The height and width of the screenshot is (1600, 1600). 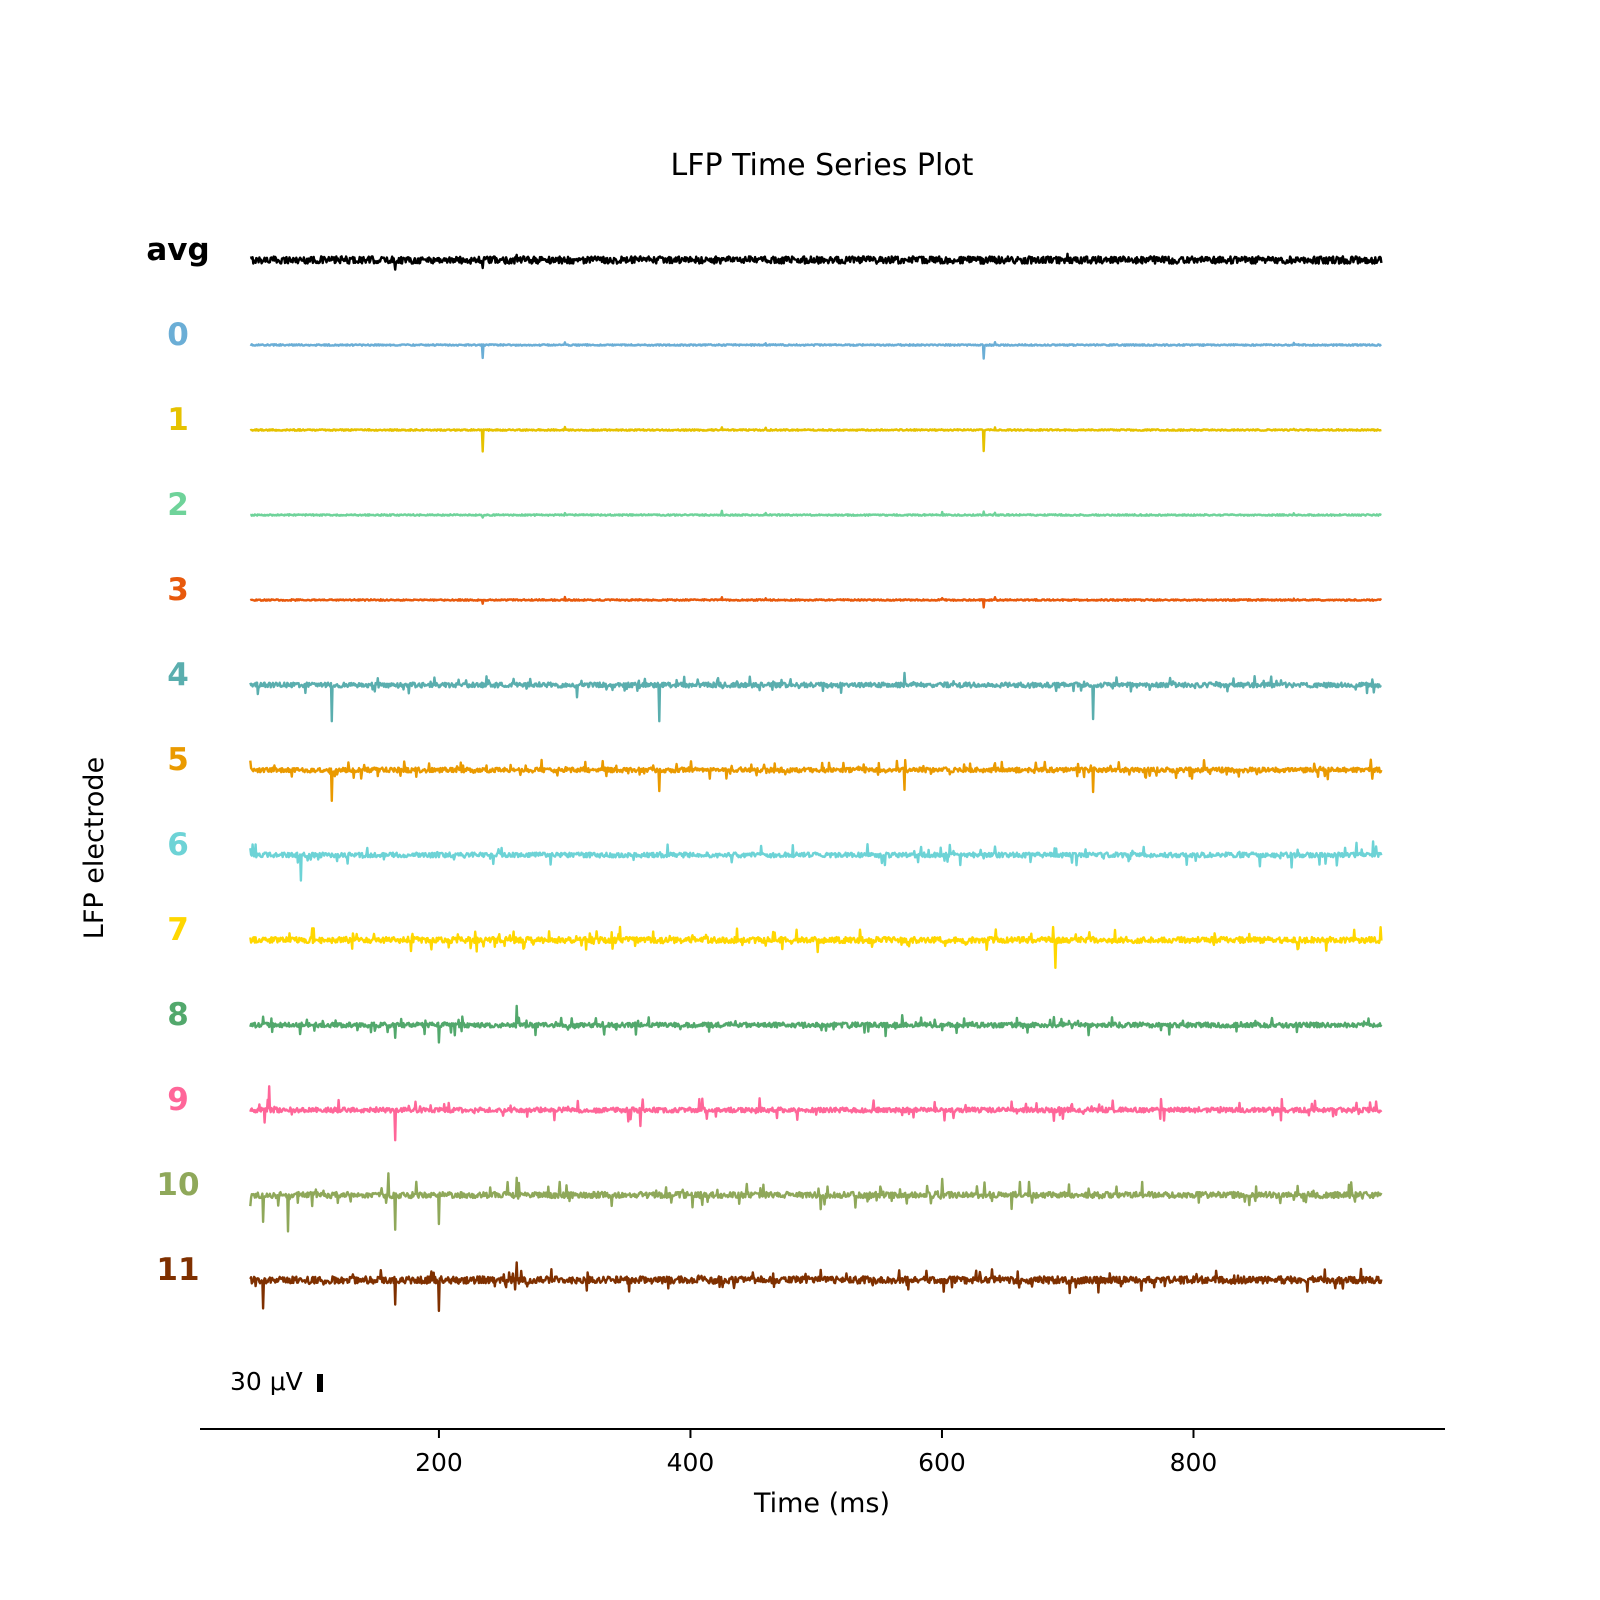 I want to click on row-label-avg: avg, so click(x=177, y=250).